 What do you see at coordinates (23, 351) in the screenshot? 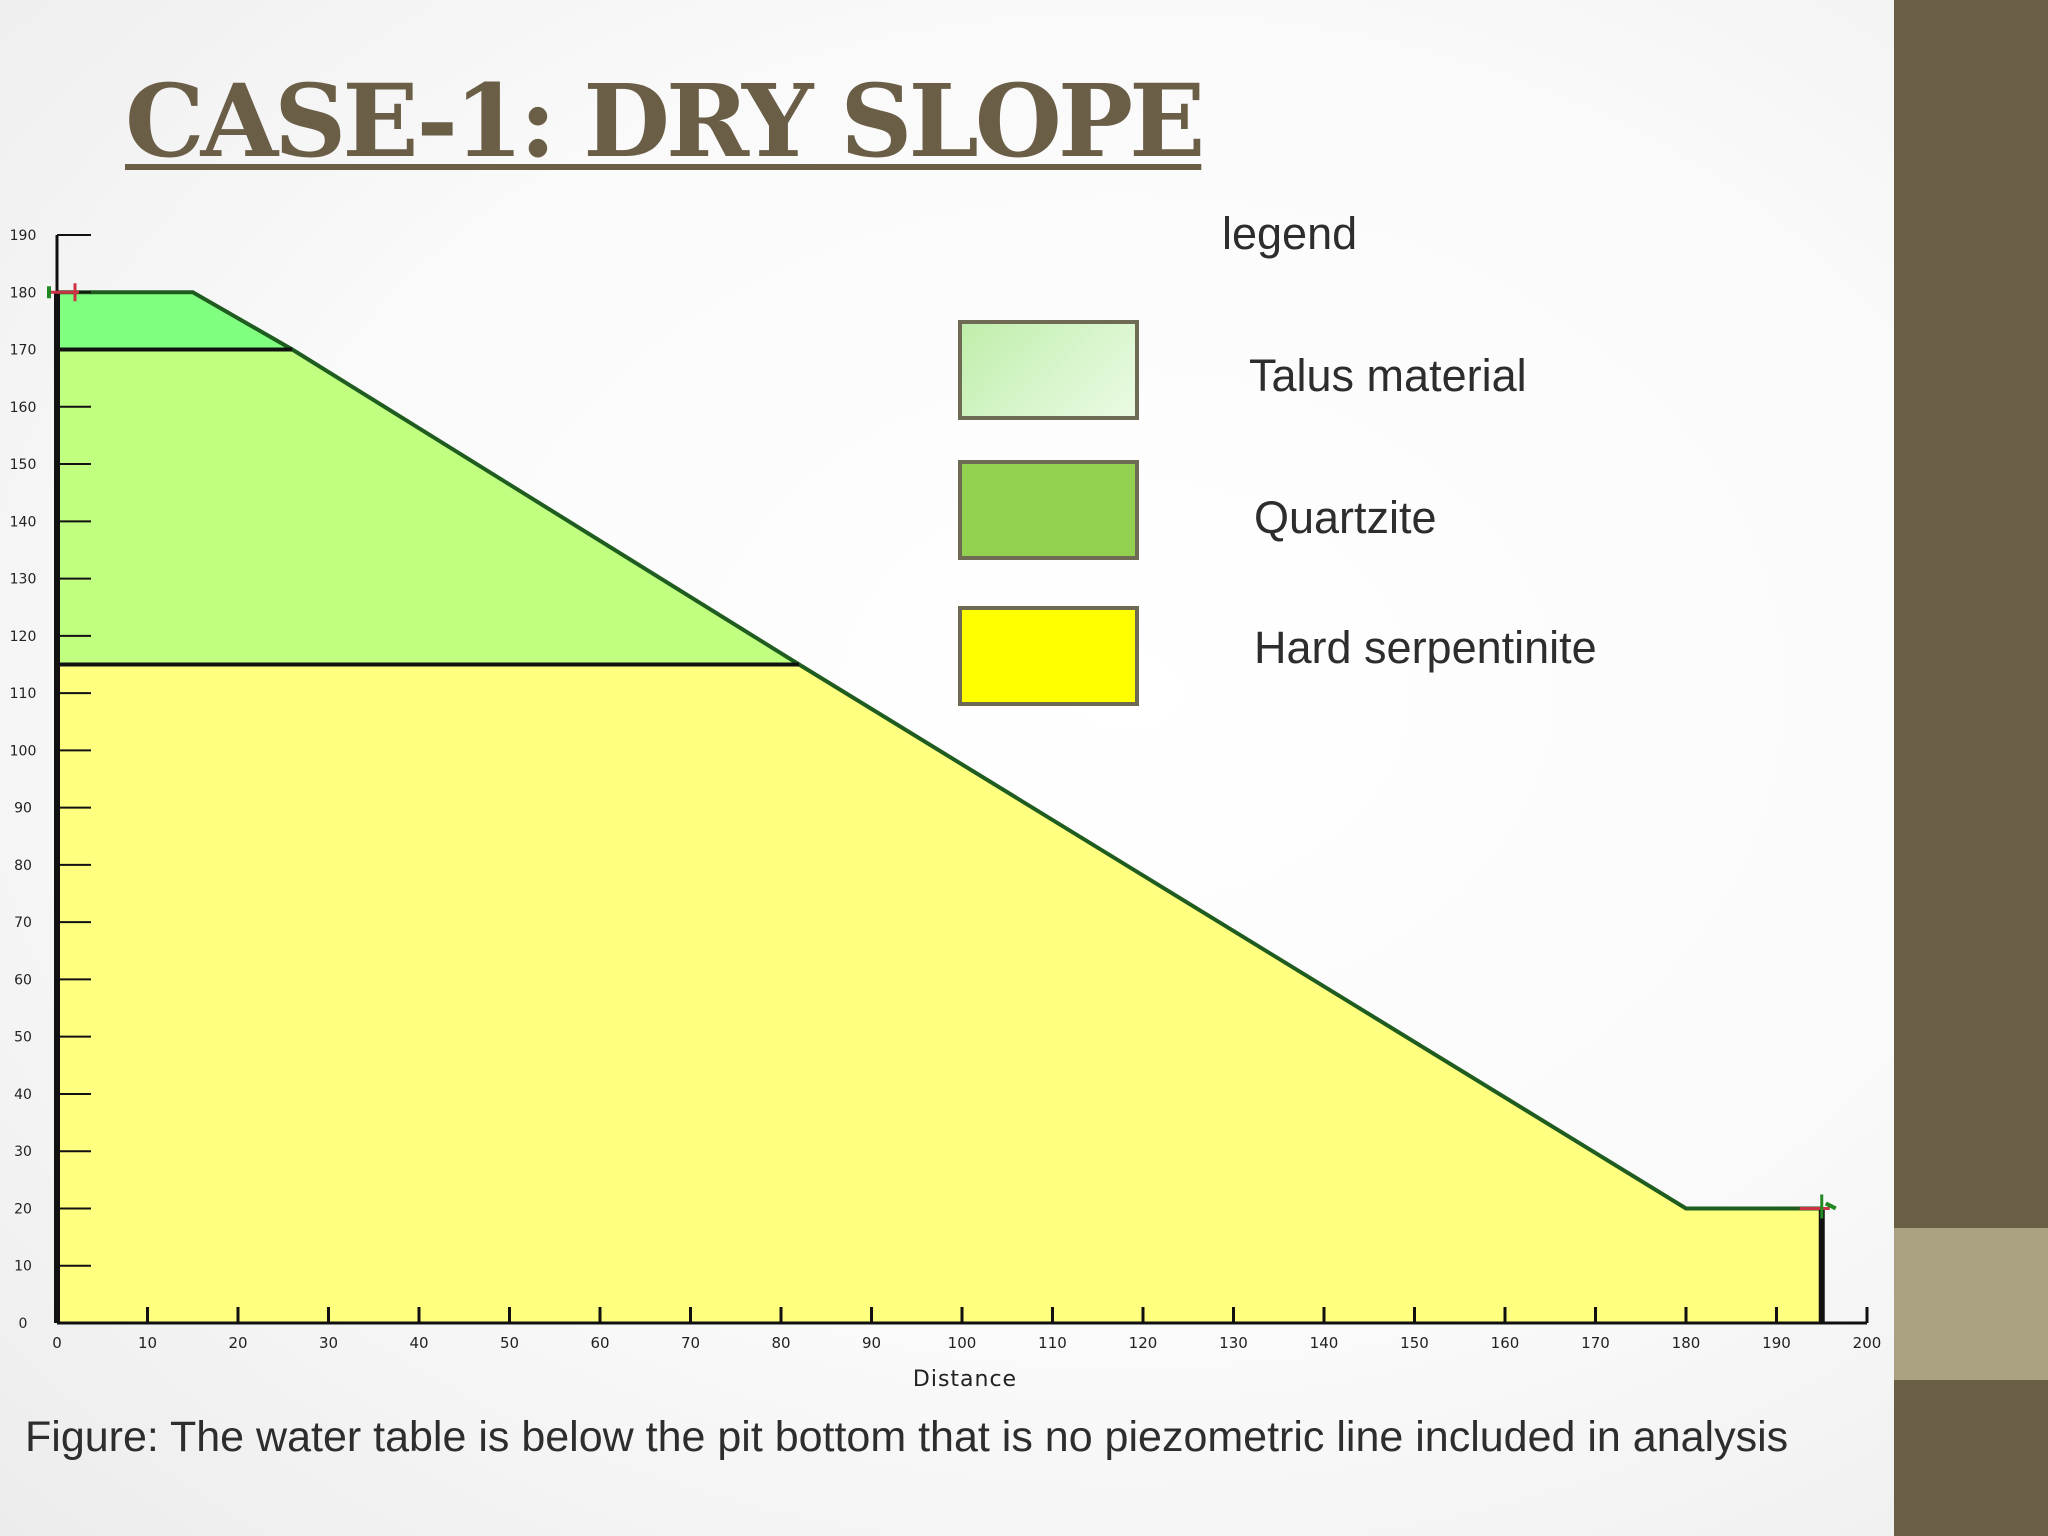
I see `y-tick-label: 170` at bounding box center [23, 351].